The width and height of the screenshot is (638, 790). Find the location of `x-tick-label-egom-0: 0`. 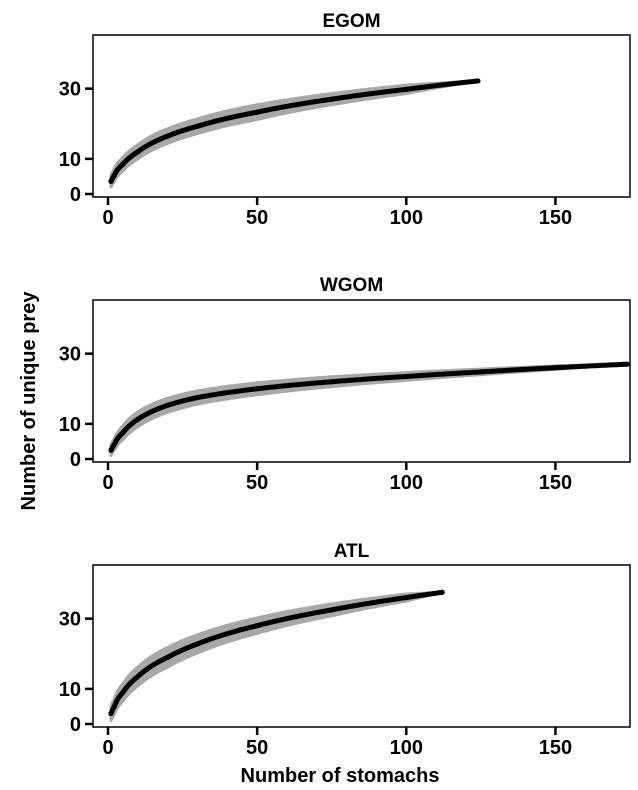

x-tick-label-egom-0: 0 is located at coordinates (107, 218).